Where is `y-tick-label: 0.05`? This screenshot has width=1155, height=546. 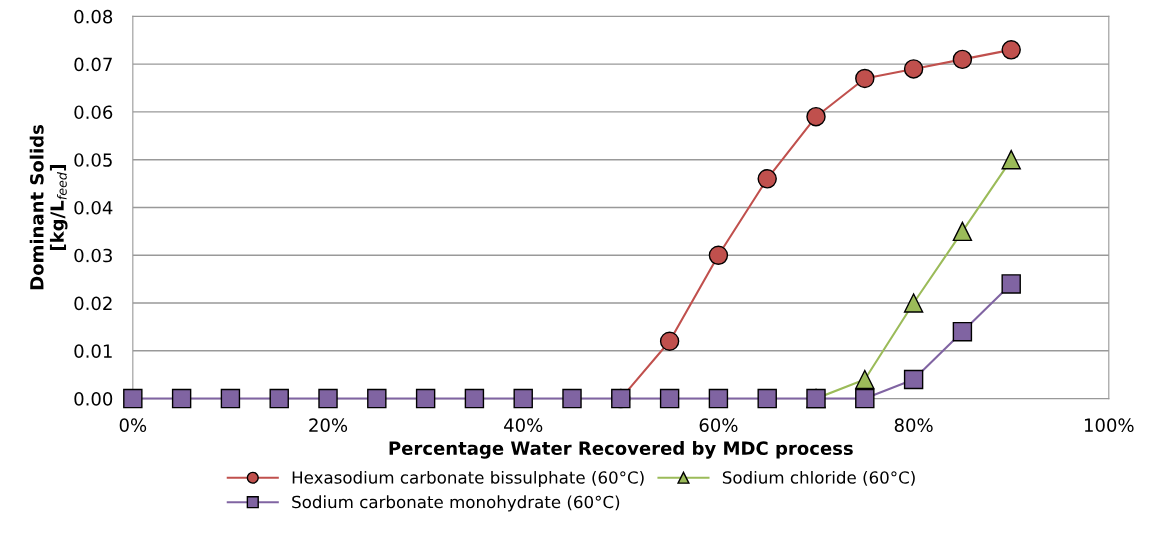
y-tick-label: 0.05 is located at coordinates (93, 160).